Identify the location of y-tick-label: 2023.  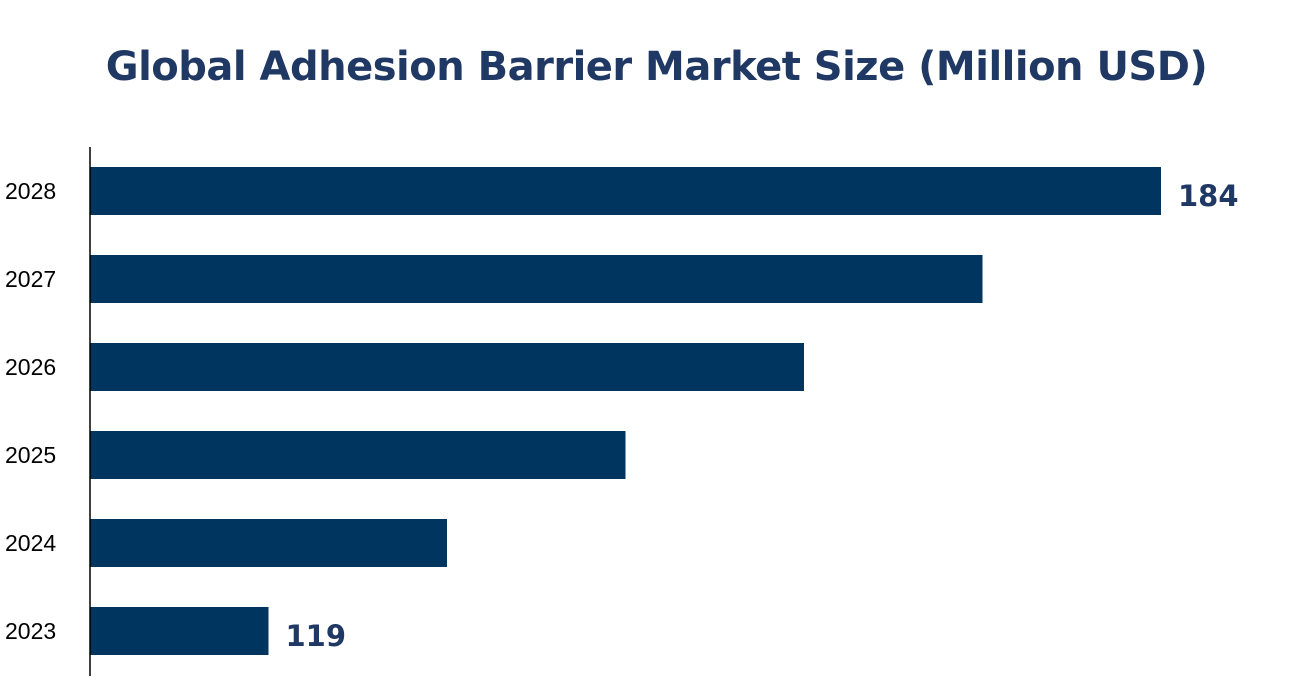
(30, 631).